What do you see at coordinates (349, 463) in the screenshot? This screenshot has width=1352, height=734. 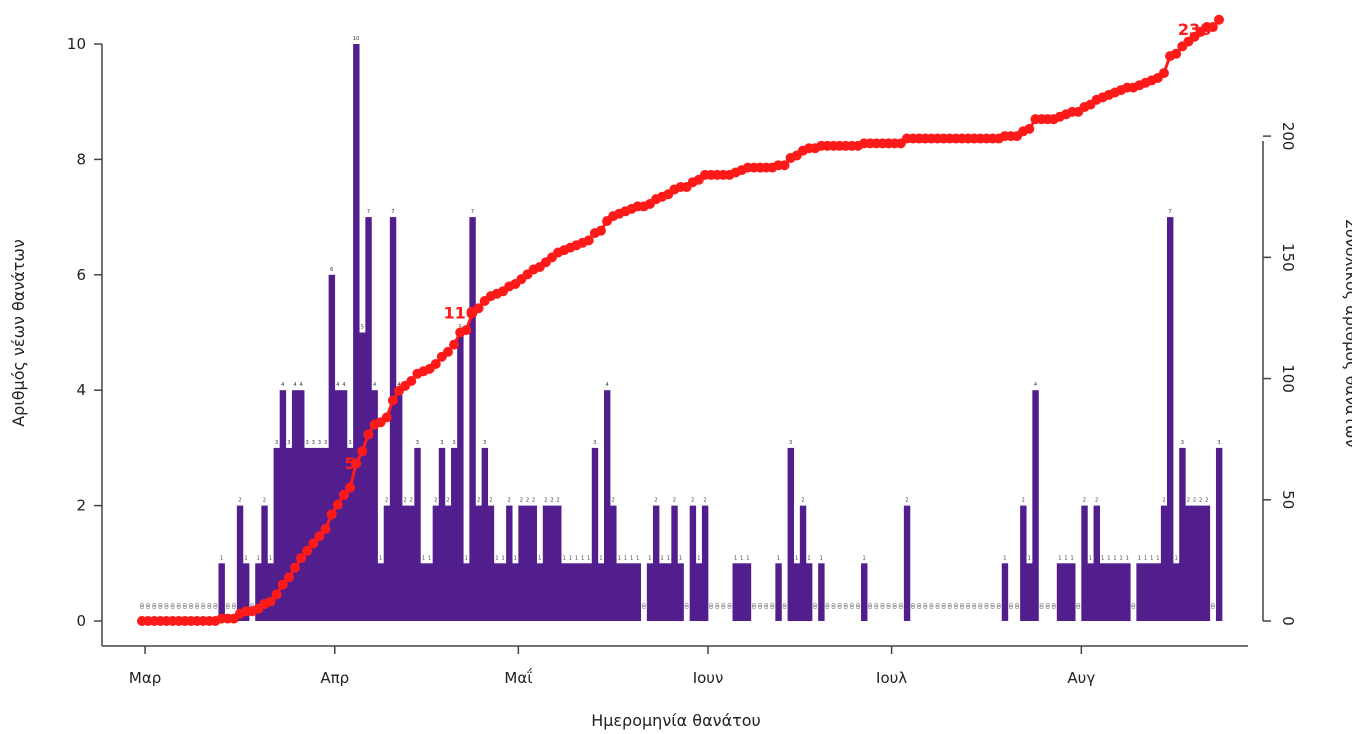 I see `cumulative-label: 5` at bounding box center [349, 463].